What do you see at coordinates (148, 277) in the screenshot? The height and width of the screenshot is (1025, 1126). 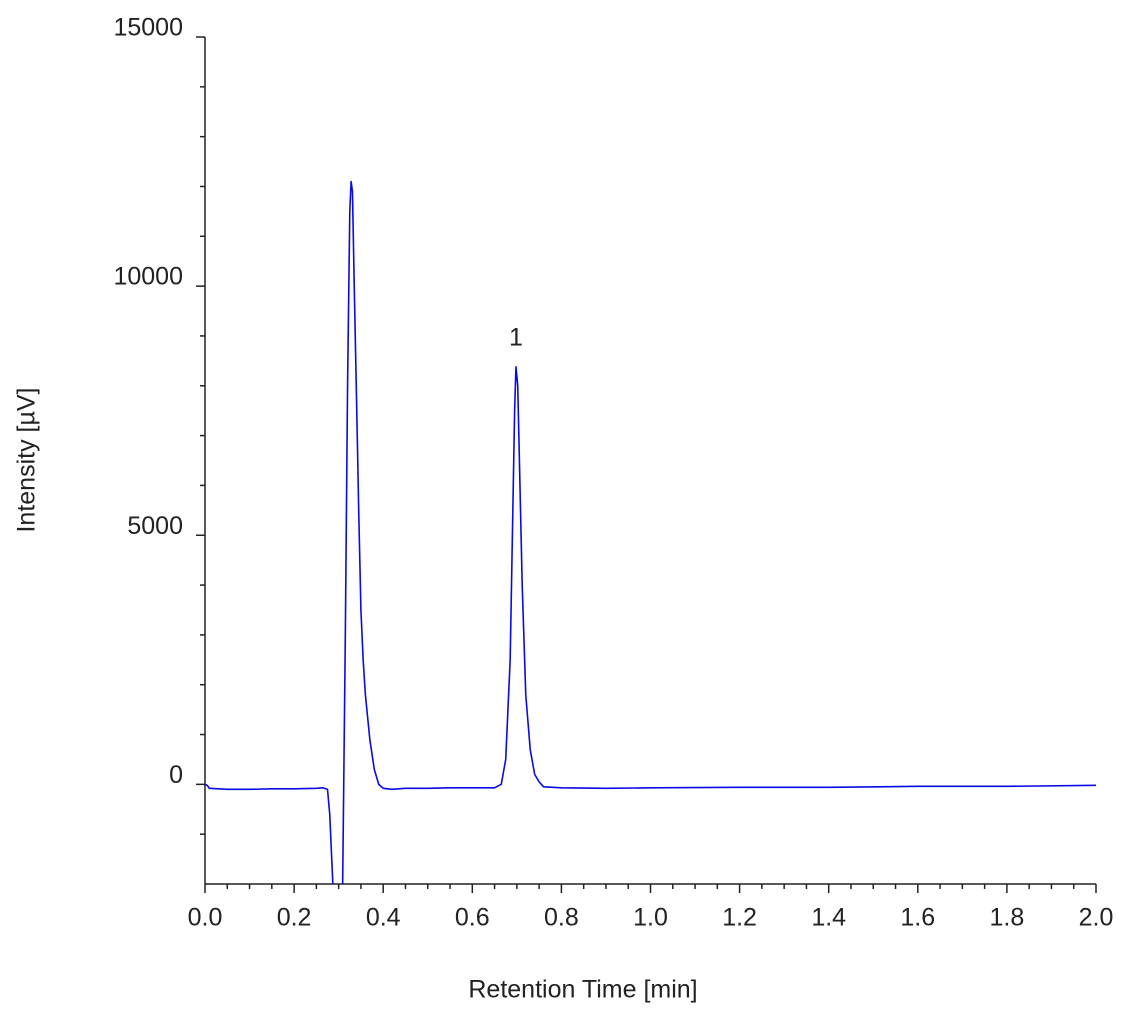 I see `y-tick-label: 10000` at bounding box center [148, 277].